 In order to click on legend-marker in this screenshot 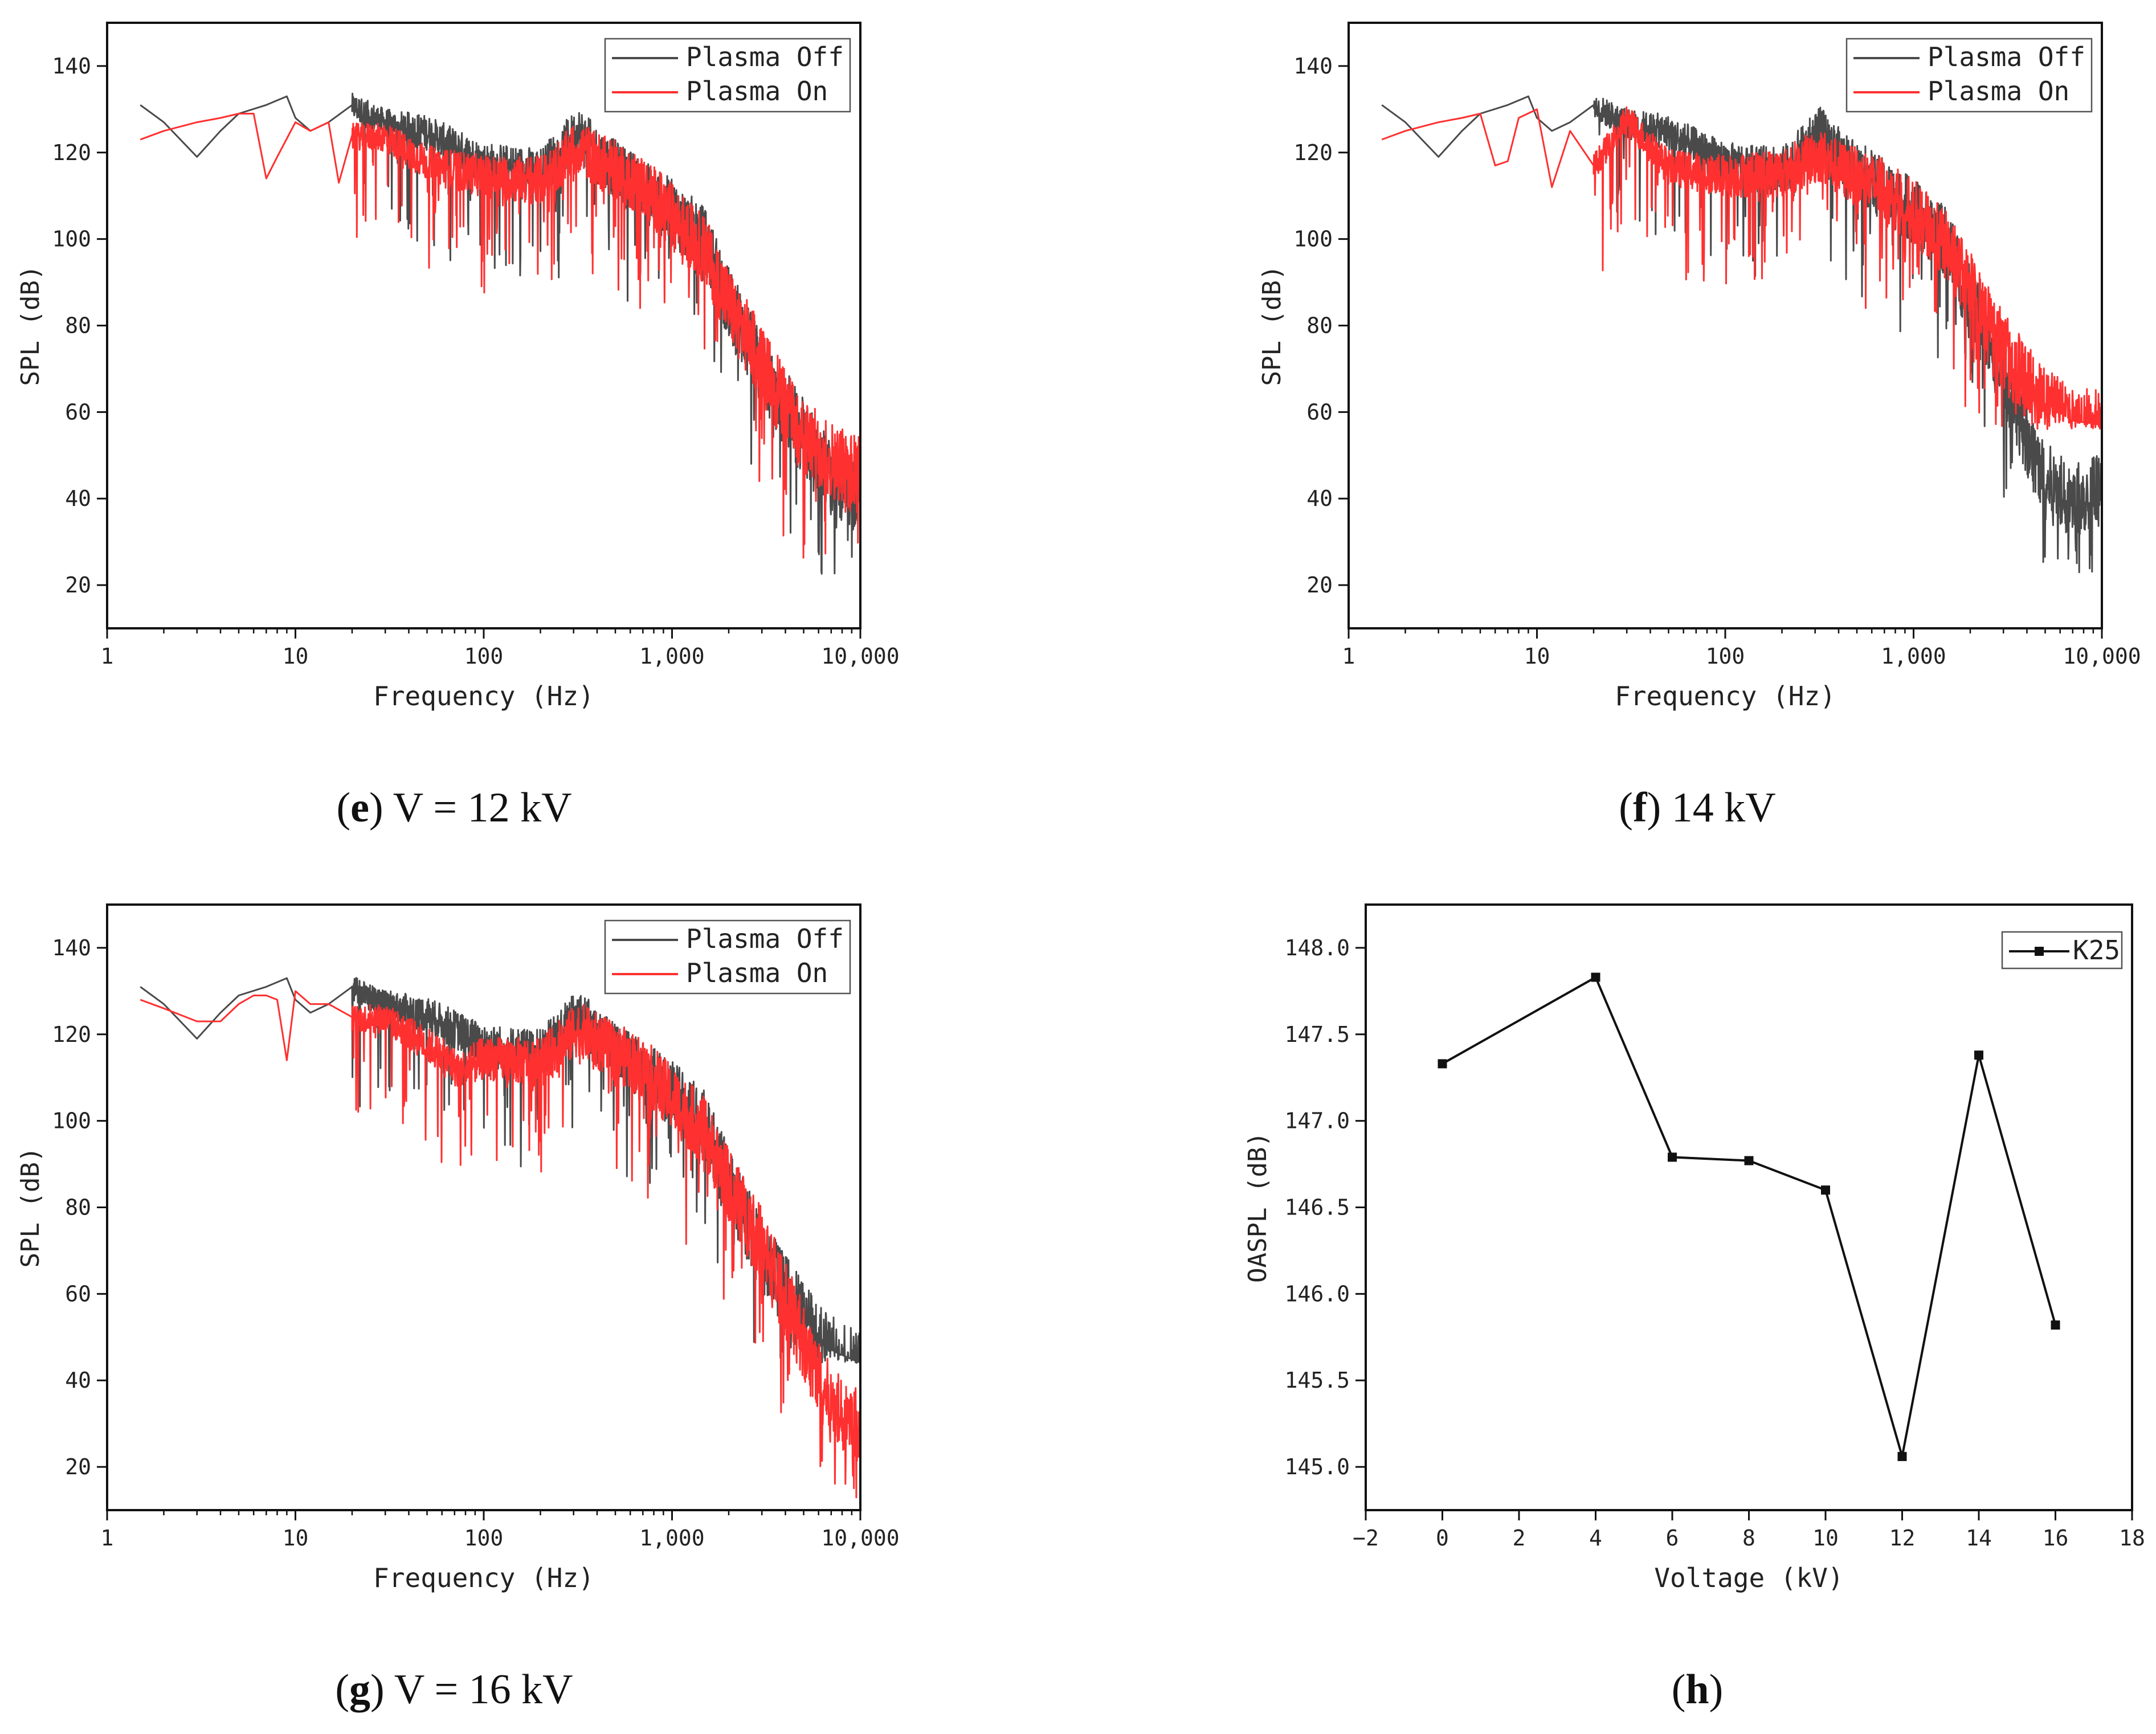, I will do `click(2039, 951)`.